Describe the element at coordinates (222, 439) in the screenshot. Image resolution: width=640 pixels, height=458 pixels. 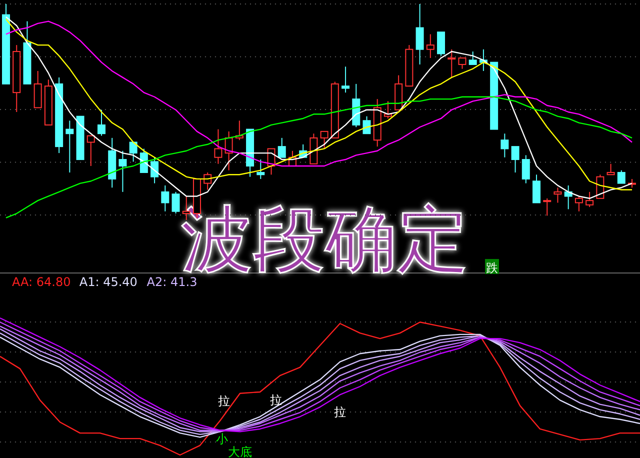
I see `annotation: 小` at that location.